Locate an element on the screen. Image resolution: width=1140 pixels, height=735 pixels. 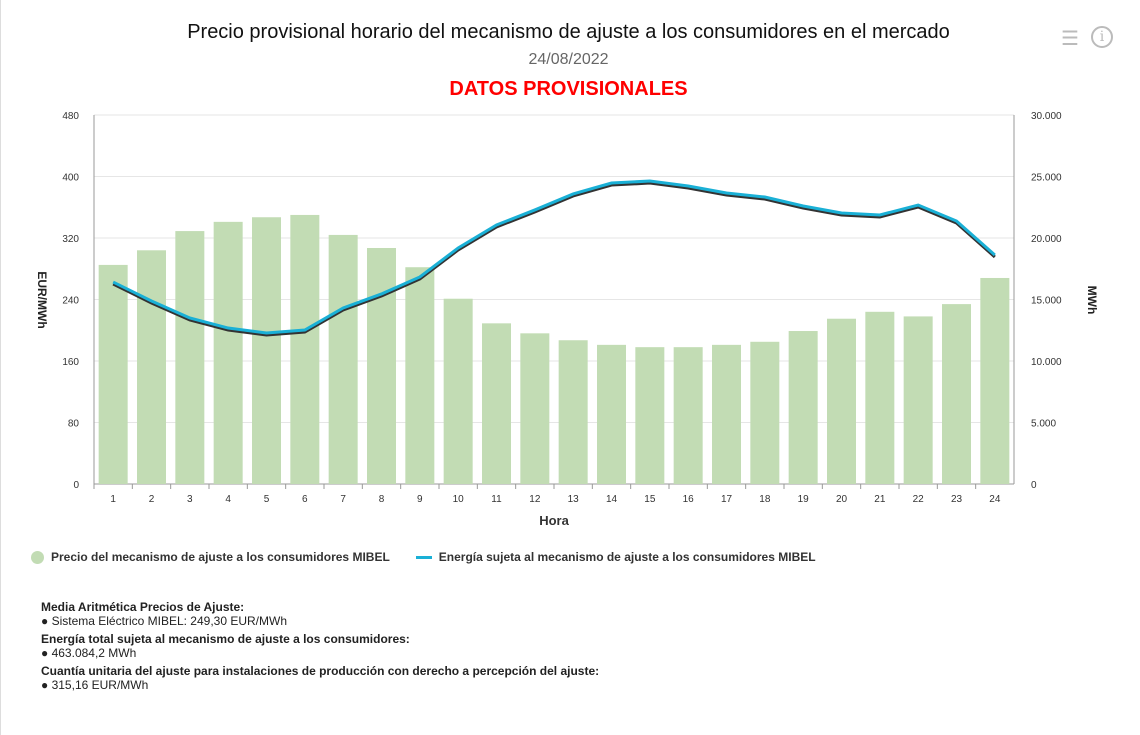
y-axis-title: EUR/MWh is located at coordinates (42, 299).